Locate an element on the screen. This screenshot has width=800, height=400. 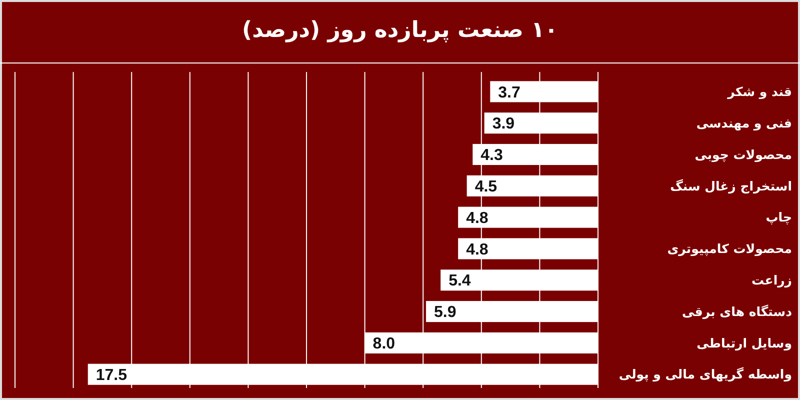
data-label: 5.9 is located at coordinates (445, 313).